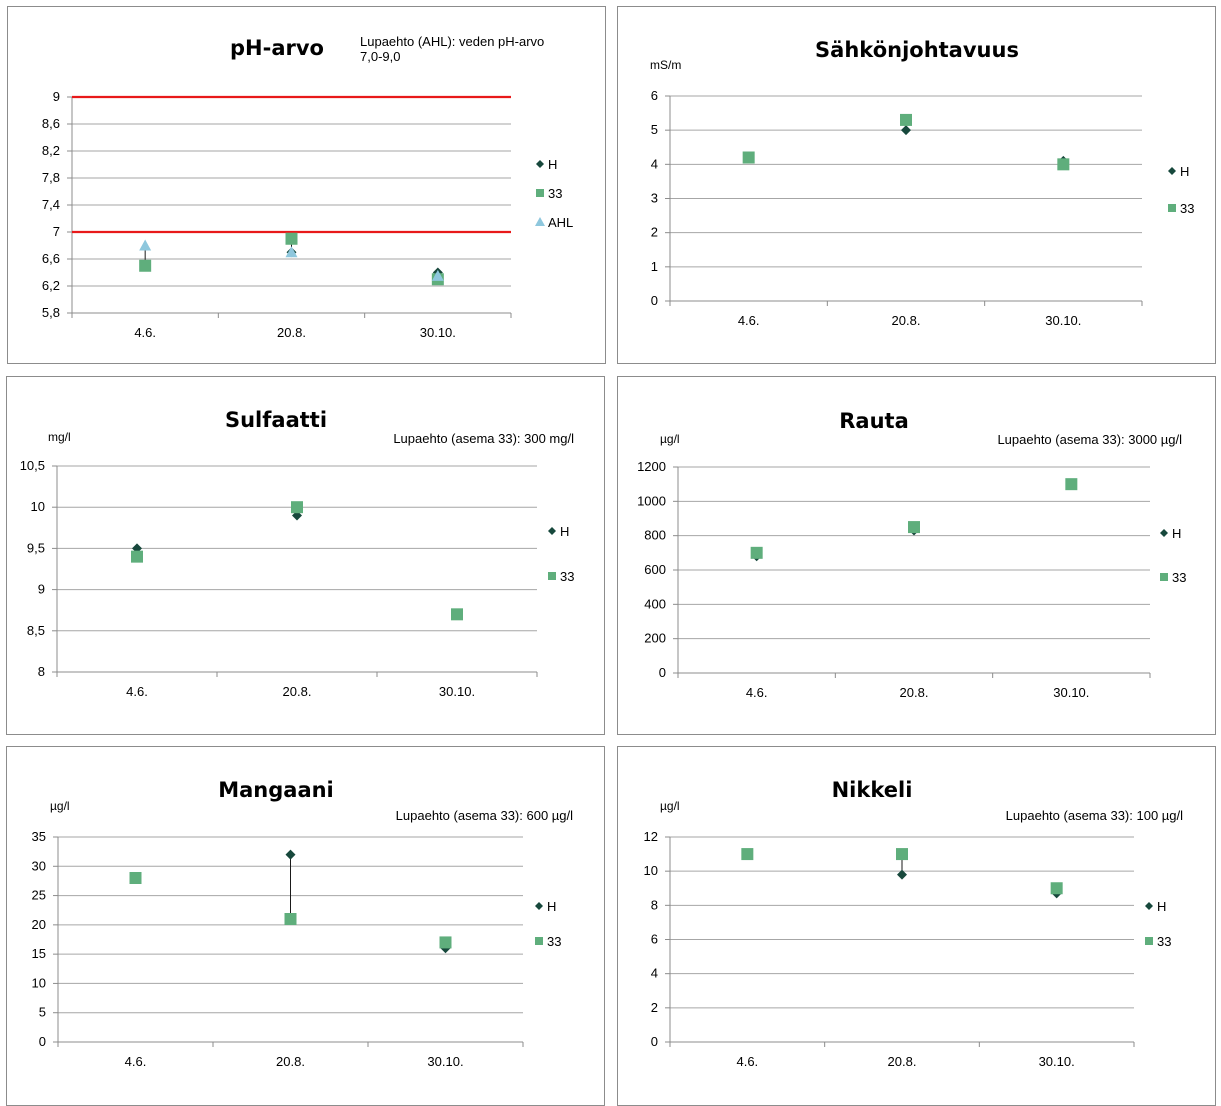  I want to click on mangaani-legend-label-H: H, so click(551, 906).